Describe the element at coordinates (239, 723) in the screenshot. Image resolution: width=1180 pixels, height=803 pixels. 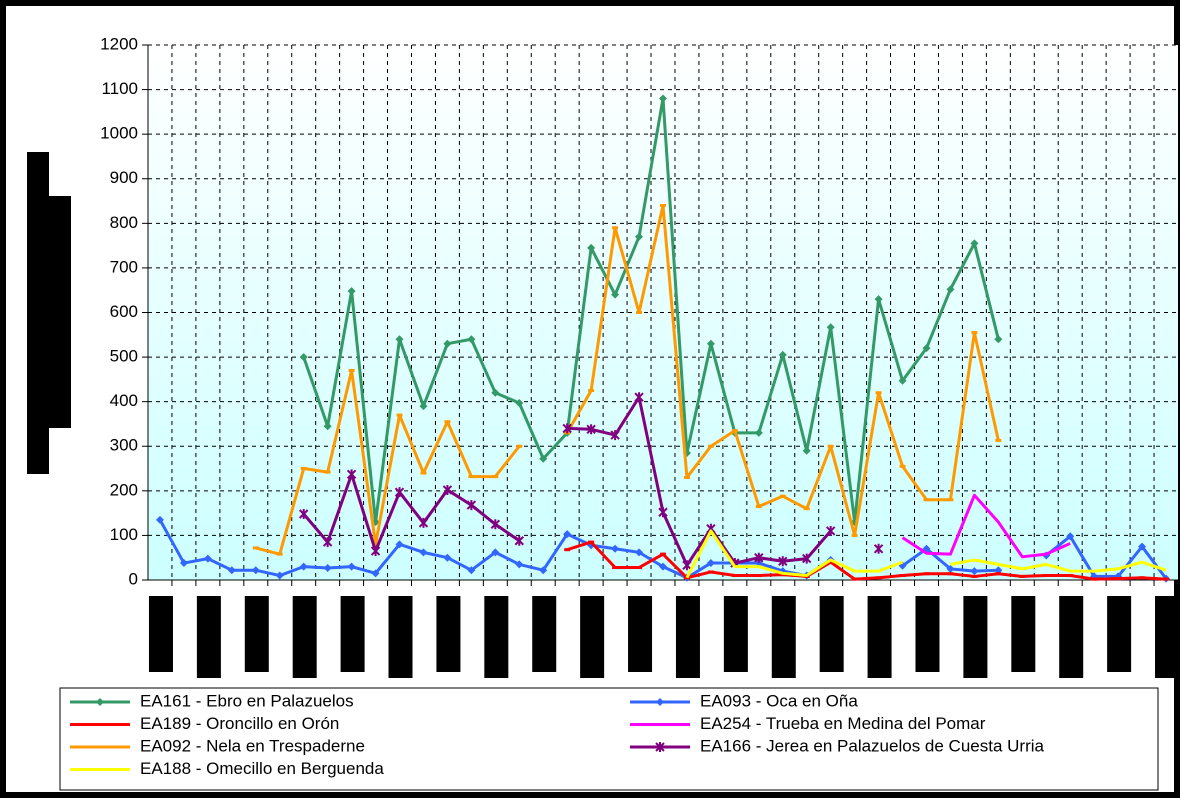
I see `legend-label: EA189 - Oroncillo en Orón` at that location.